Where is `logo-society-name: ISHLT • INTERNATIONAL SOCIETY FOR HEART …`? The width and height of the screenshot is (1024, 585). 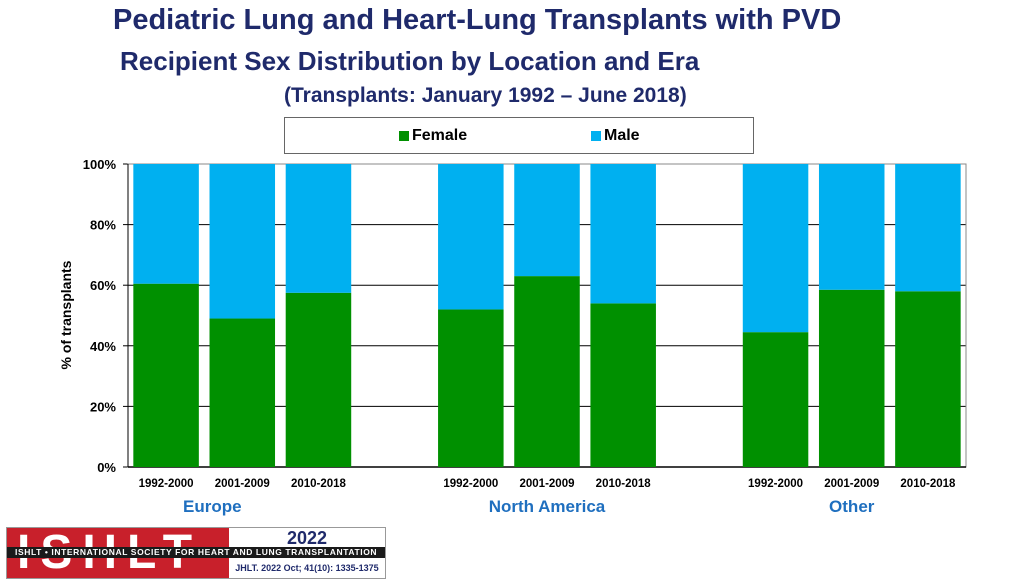 logo-society-name: ISHLT • INTERNATIONAL SOCIETY FOR HEART … is located at coordinates (196, 552).